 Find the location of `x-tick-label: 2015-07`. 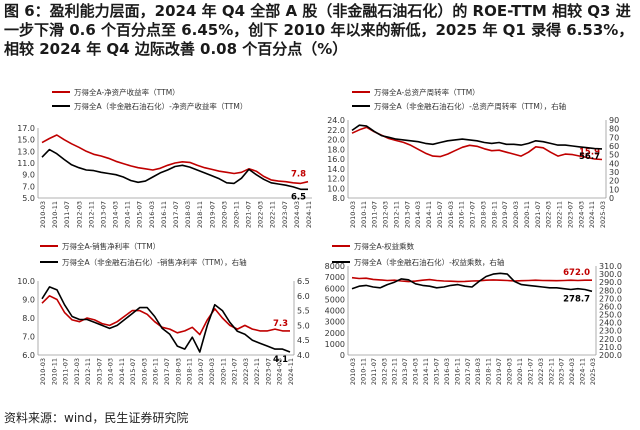

x-tick-label: 2015-07 is located at coordinates (436, 371).